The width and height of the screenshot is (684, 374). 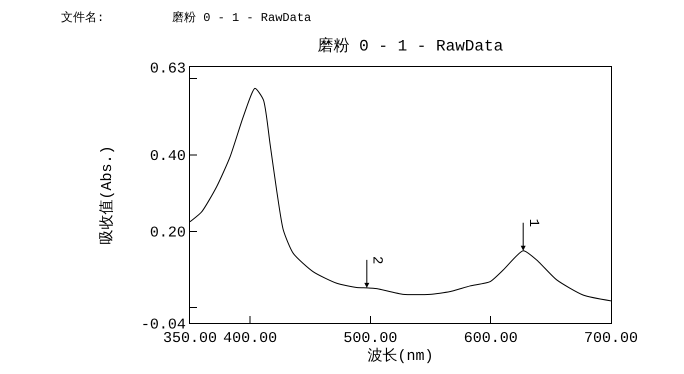 I want to click on y-tick-label: 0.20, so click(x=168, y=233).